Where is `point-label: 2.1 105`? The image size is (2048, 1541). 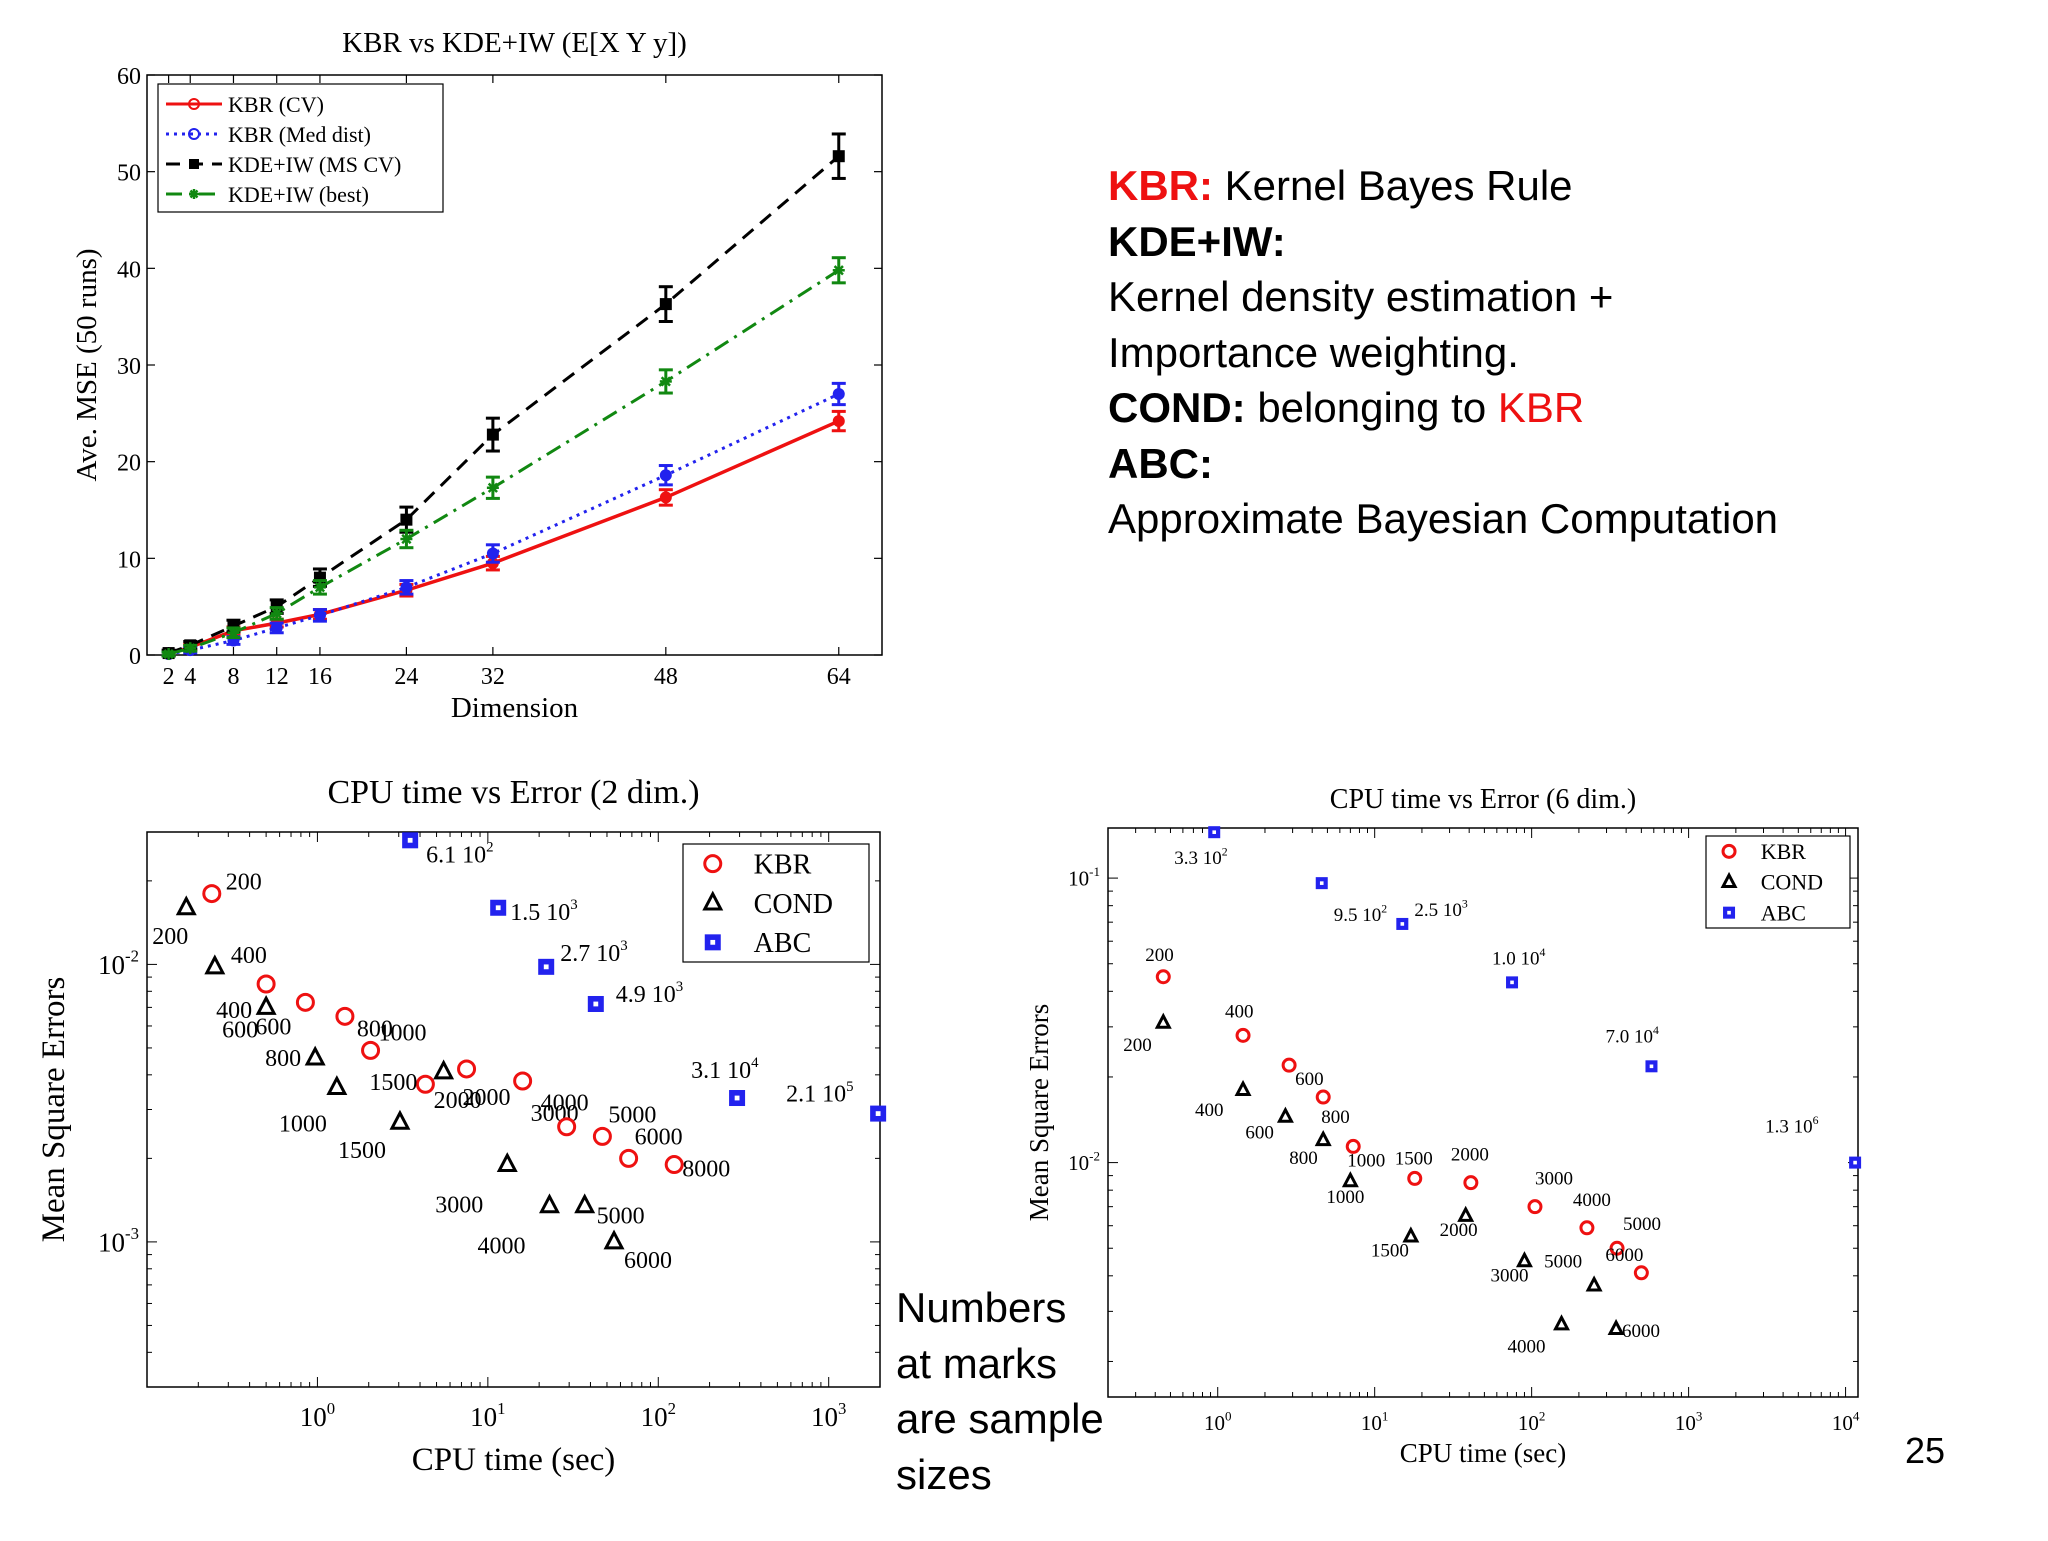 point-label: 2.1 105 is located at coordinates (819, 1093).